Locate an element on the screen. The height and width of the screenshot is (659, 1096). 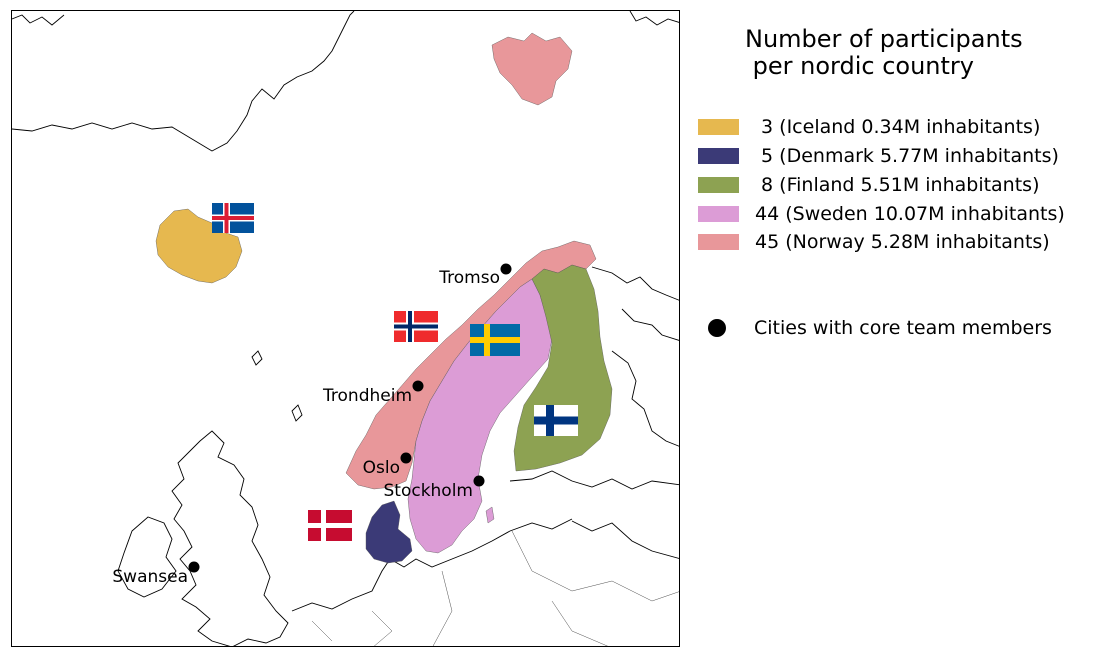
kola-coast is located at coordinates (635, 356).